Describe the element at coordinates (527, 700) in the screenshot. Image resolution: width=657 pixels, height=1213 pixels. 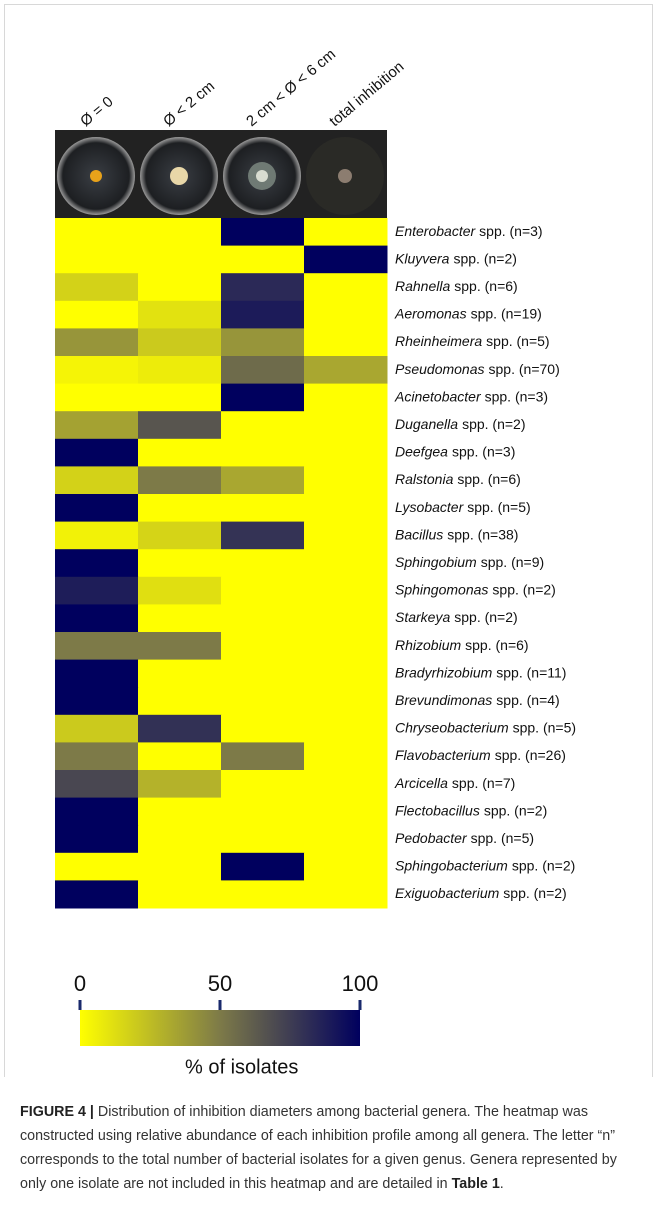
I see `row-suffix: spp. (n=4)` at that location.